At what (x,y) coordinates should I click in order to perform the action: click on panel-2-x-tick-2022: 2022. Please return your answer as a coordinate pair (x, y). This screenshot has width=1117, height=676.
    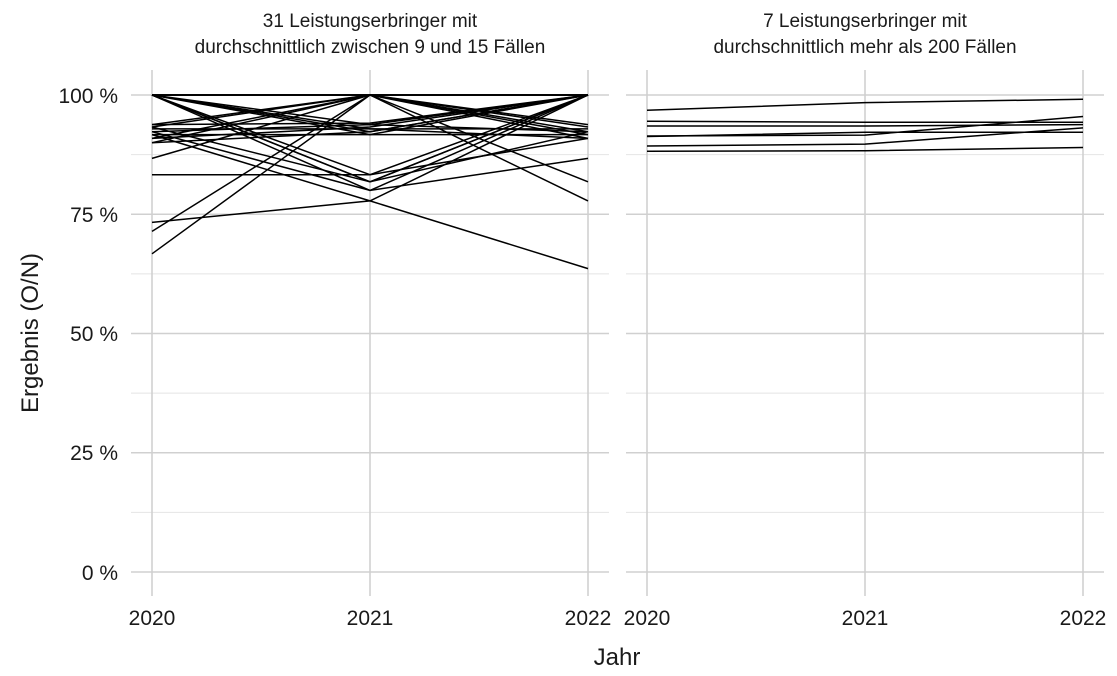
    Looking at the image, I should click on (1083, 618).